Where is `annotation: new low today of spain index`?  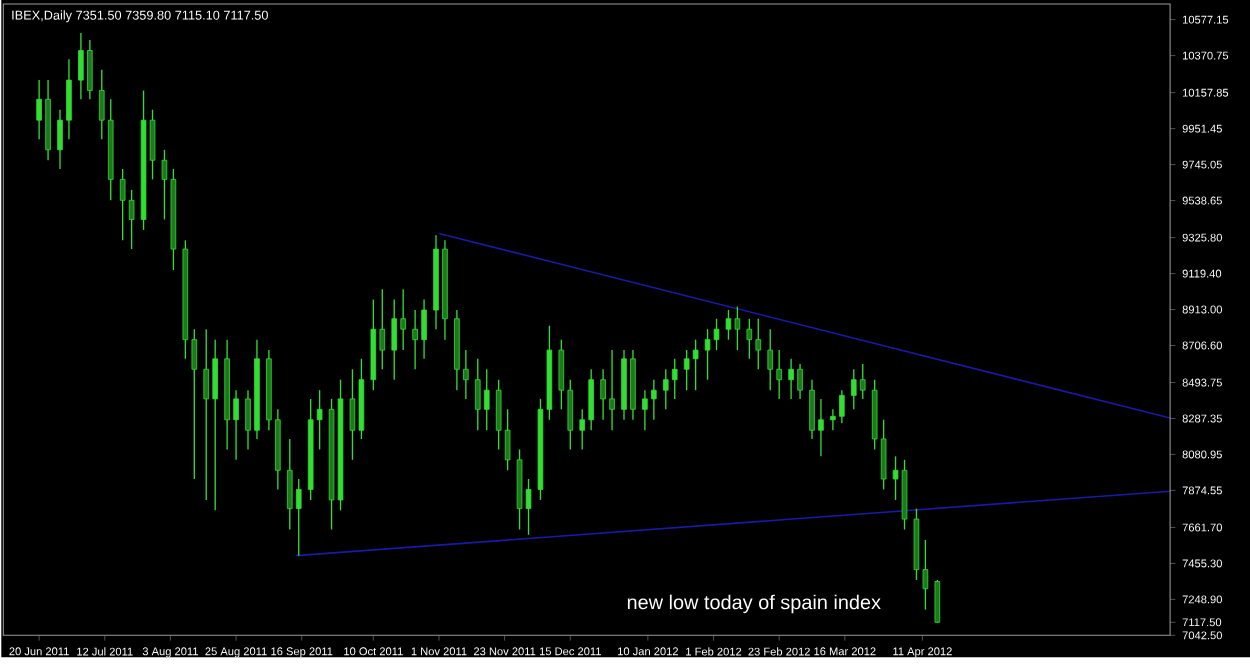
annotation: new low today of spain index is located at coordinates (754, 604).